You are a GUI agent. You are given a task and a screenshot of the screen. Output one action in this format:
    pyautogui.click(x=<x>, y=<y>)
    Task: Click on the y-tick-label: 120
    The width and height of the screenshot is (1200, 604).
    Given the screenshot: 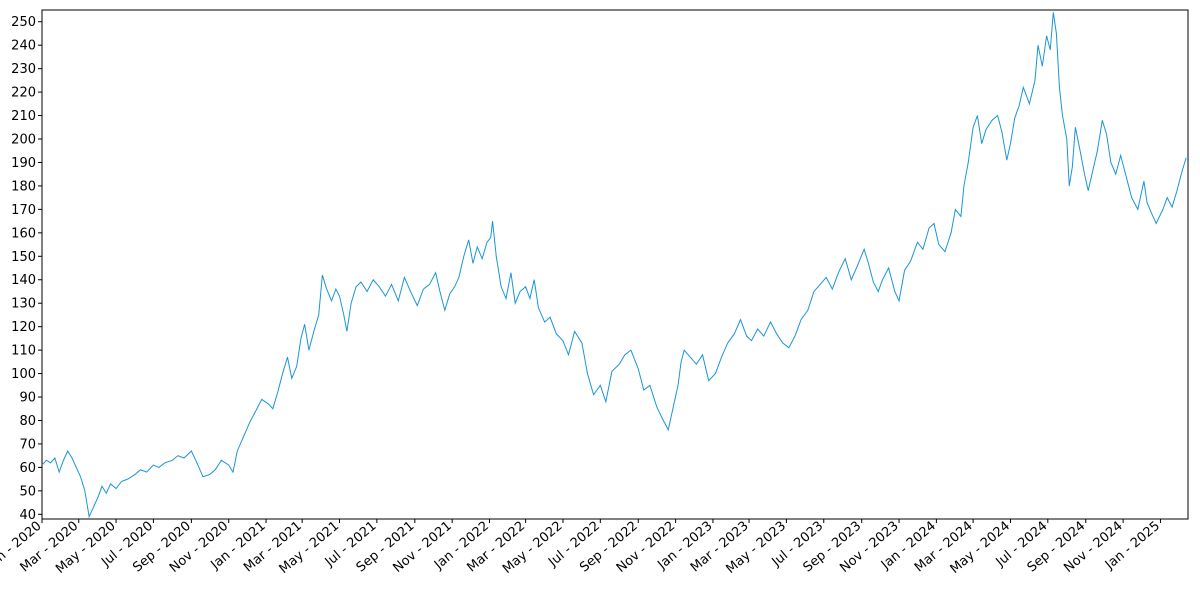 What is the action you would take?
    pyautogui.click(x=23, y=327)
    